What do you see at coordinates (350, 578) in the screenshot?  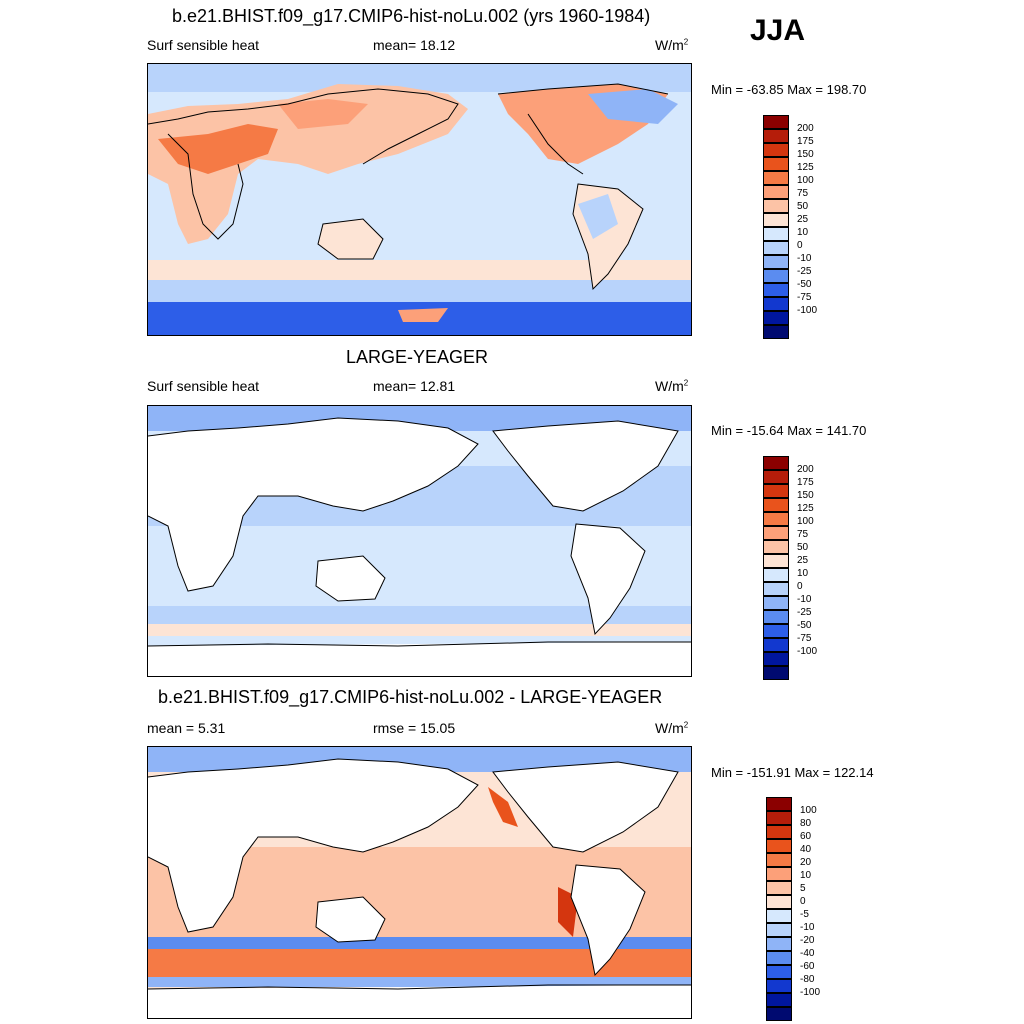 I see `australia-land` at bounding box center [350, 578].